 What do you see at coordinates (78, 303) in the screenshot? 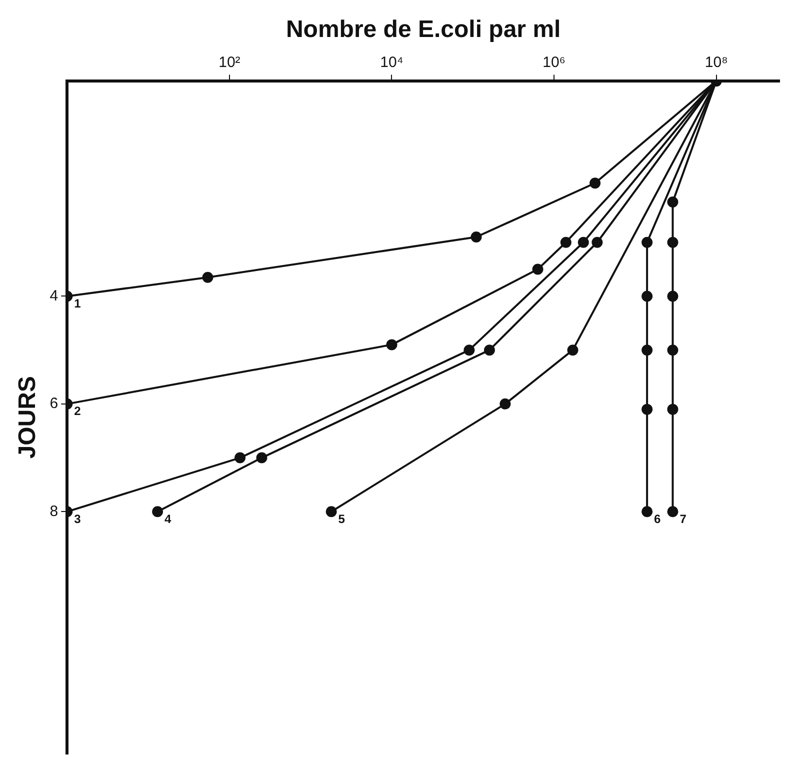
I see `series-label: 1` at bounding box center [78, 303].